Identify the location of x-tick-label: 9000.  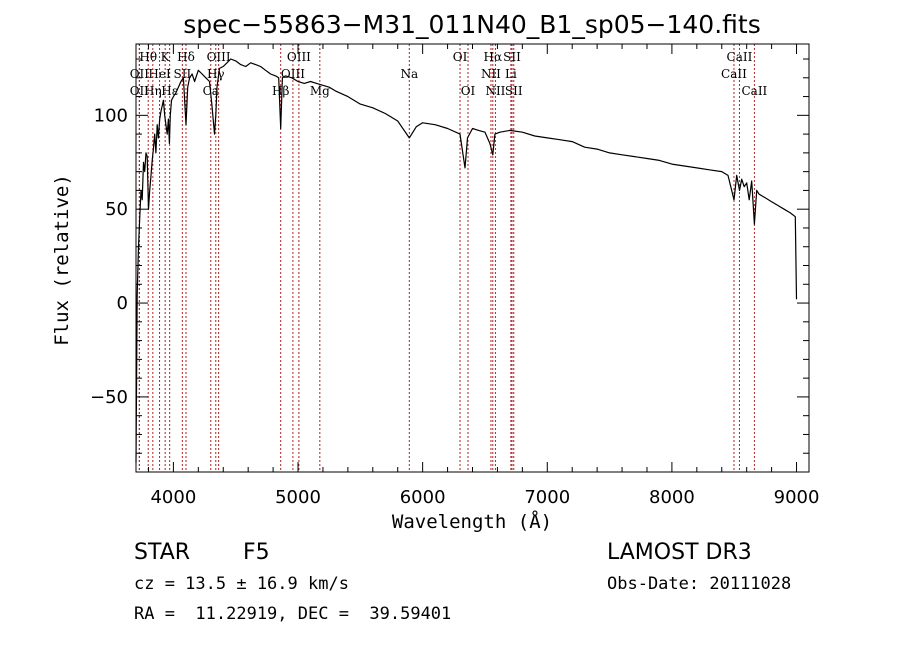
(797, 497).